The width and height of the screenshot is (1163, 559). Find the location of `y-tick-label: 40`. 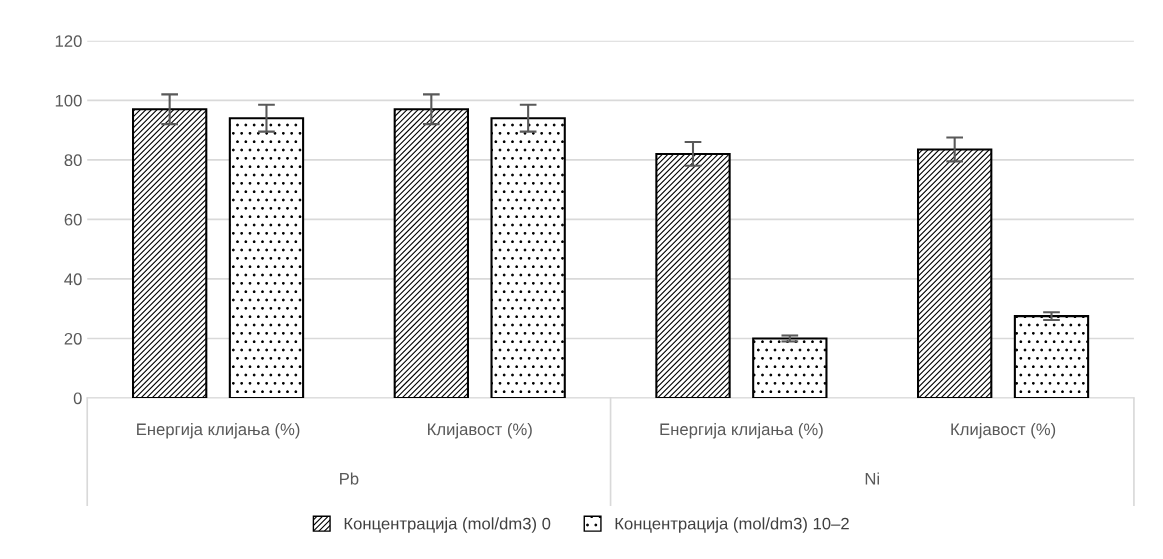

y-tick-label: 40 is located at coordinates (73, 279).